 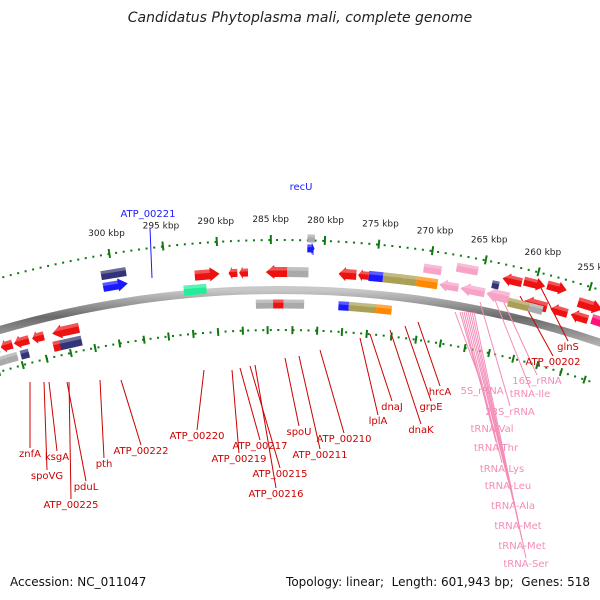 What do you see at coordinates (110, 283) in the screenshot?
I see `gene-feature-outer-18-shine` at bounding box center [110, 283].